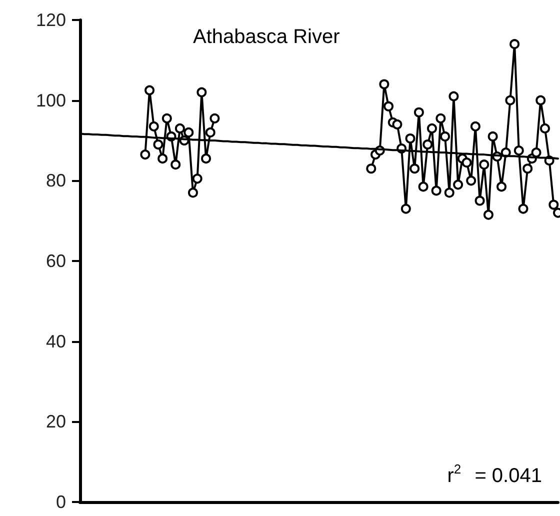  I want to click on y-tick-label: 100, so click(51, 100).